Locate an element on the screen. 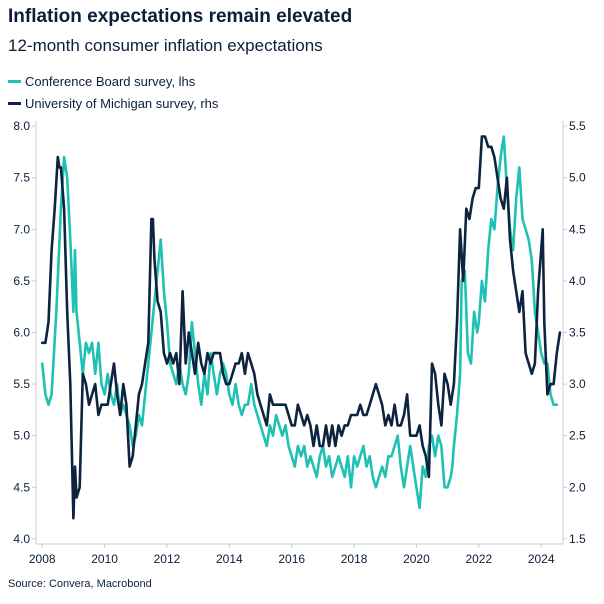 The height and width of the screenshot is (604, 604). x-tick-label: 2024 is located at coordinates (541, 559).